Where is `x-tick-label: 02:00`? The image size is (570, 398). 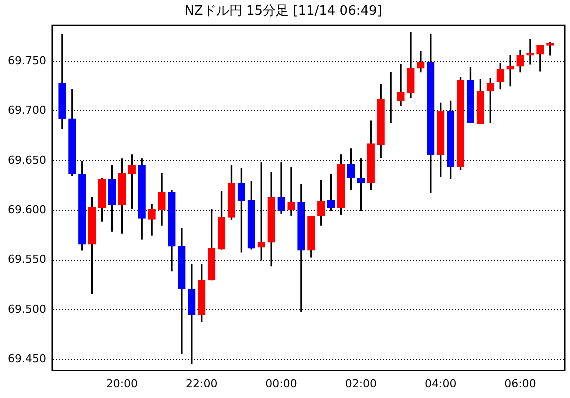
x-tick-label: 02:00 is located at coordinates (361, 383).